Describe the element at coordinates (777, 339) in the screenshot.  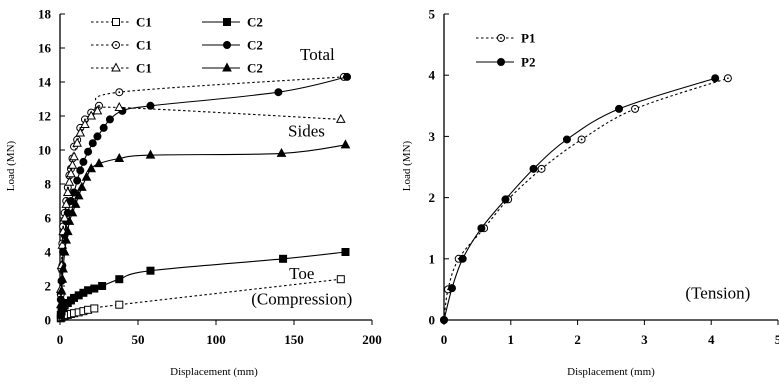
I see `right-x-tick-label: 5` at that location.